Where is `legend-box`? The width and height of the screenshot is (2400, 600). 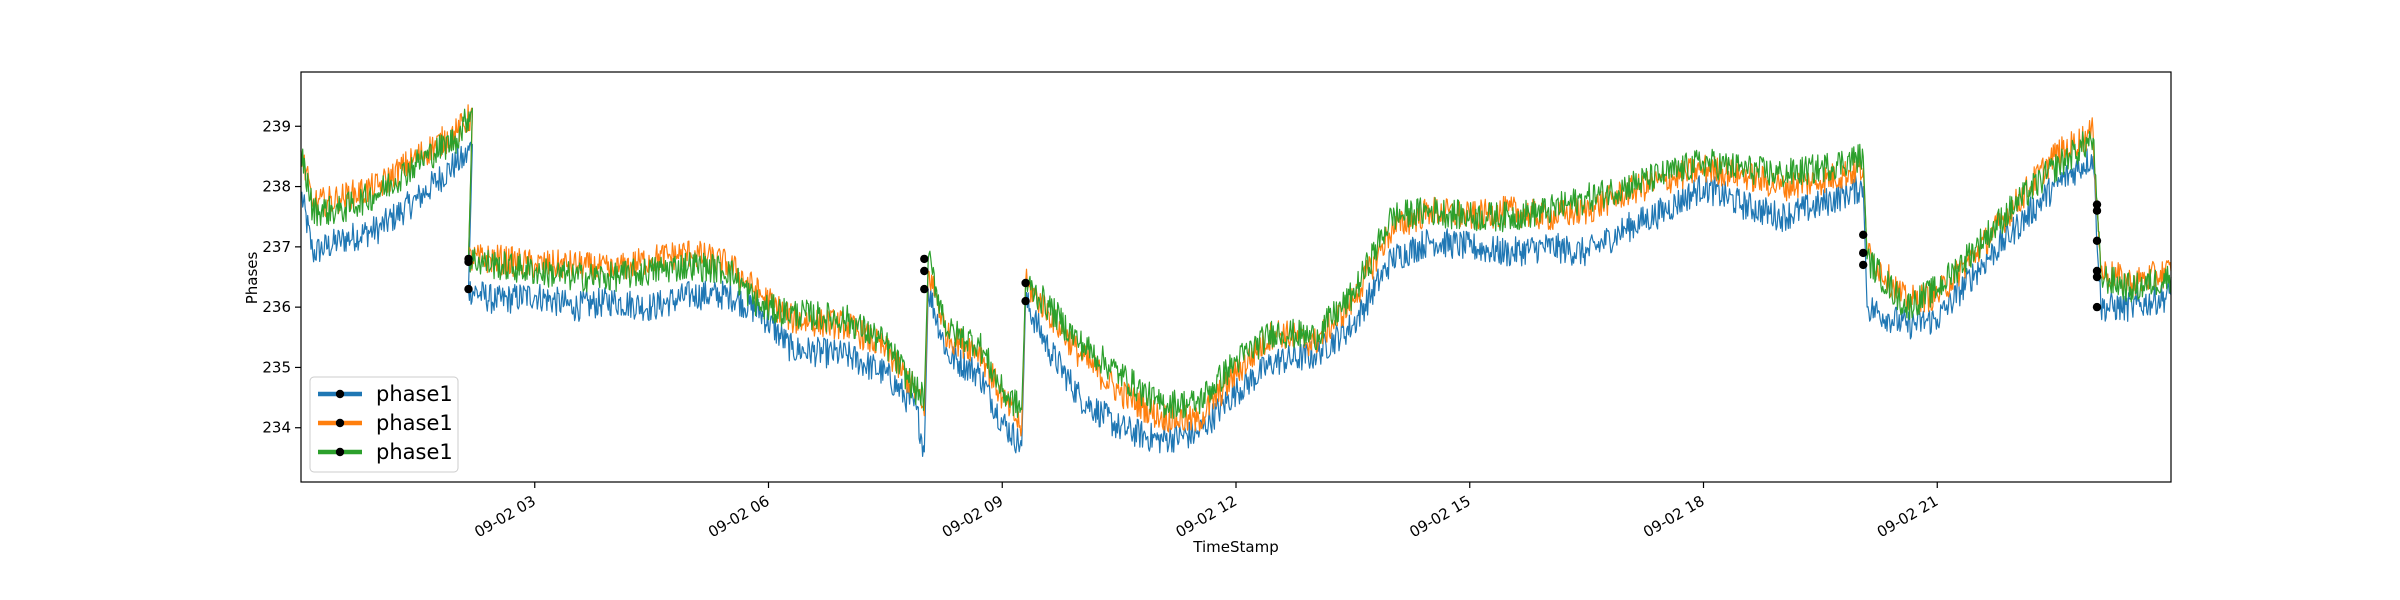
legend-box is located at coordinates (384, 424).